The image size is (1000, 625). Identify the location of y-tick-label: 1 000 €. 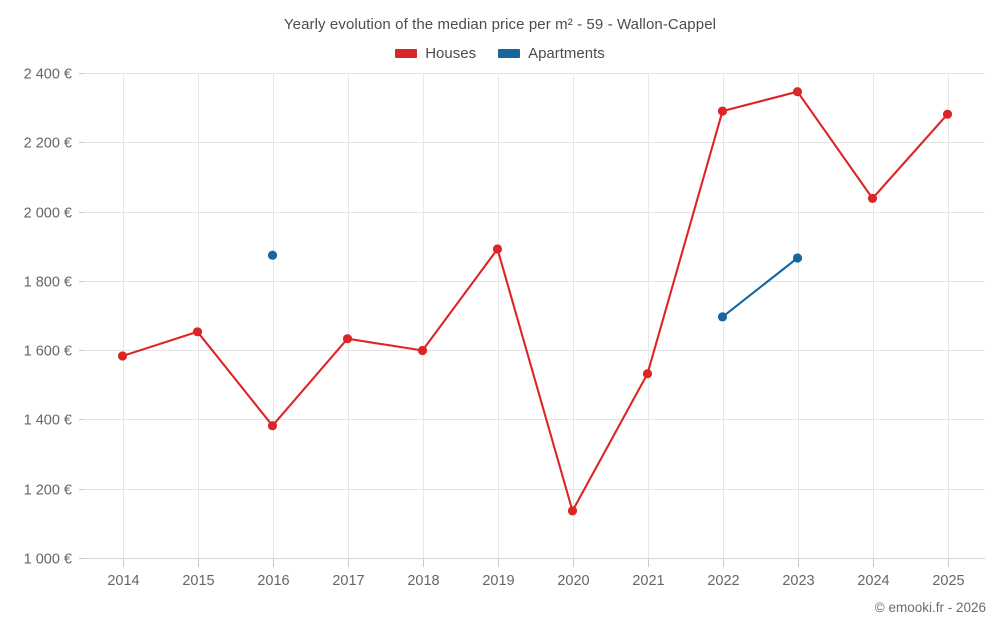
(48, 560).